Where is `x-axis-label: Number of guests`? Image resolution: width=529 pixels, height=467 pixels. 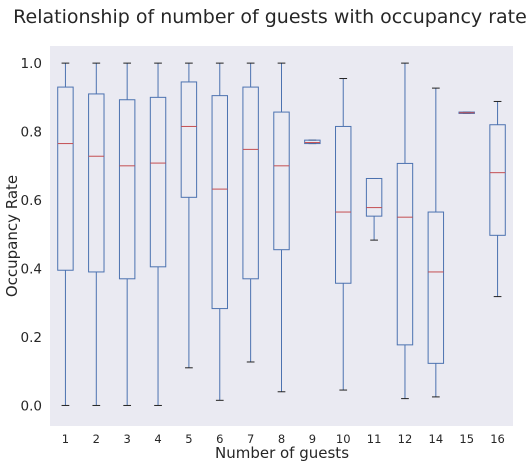 x-axis-label: Number of guests is located at coordinates (282, 453).